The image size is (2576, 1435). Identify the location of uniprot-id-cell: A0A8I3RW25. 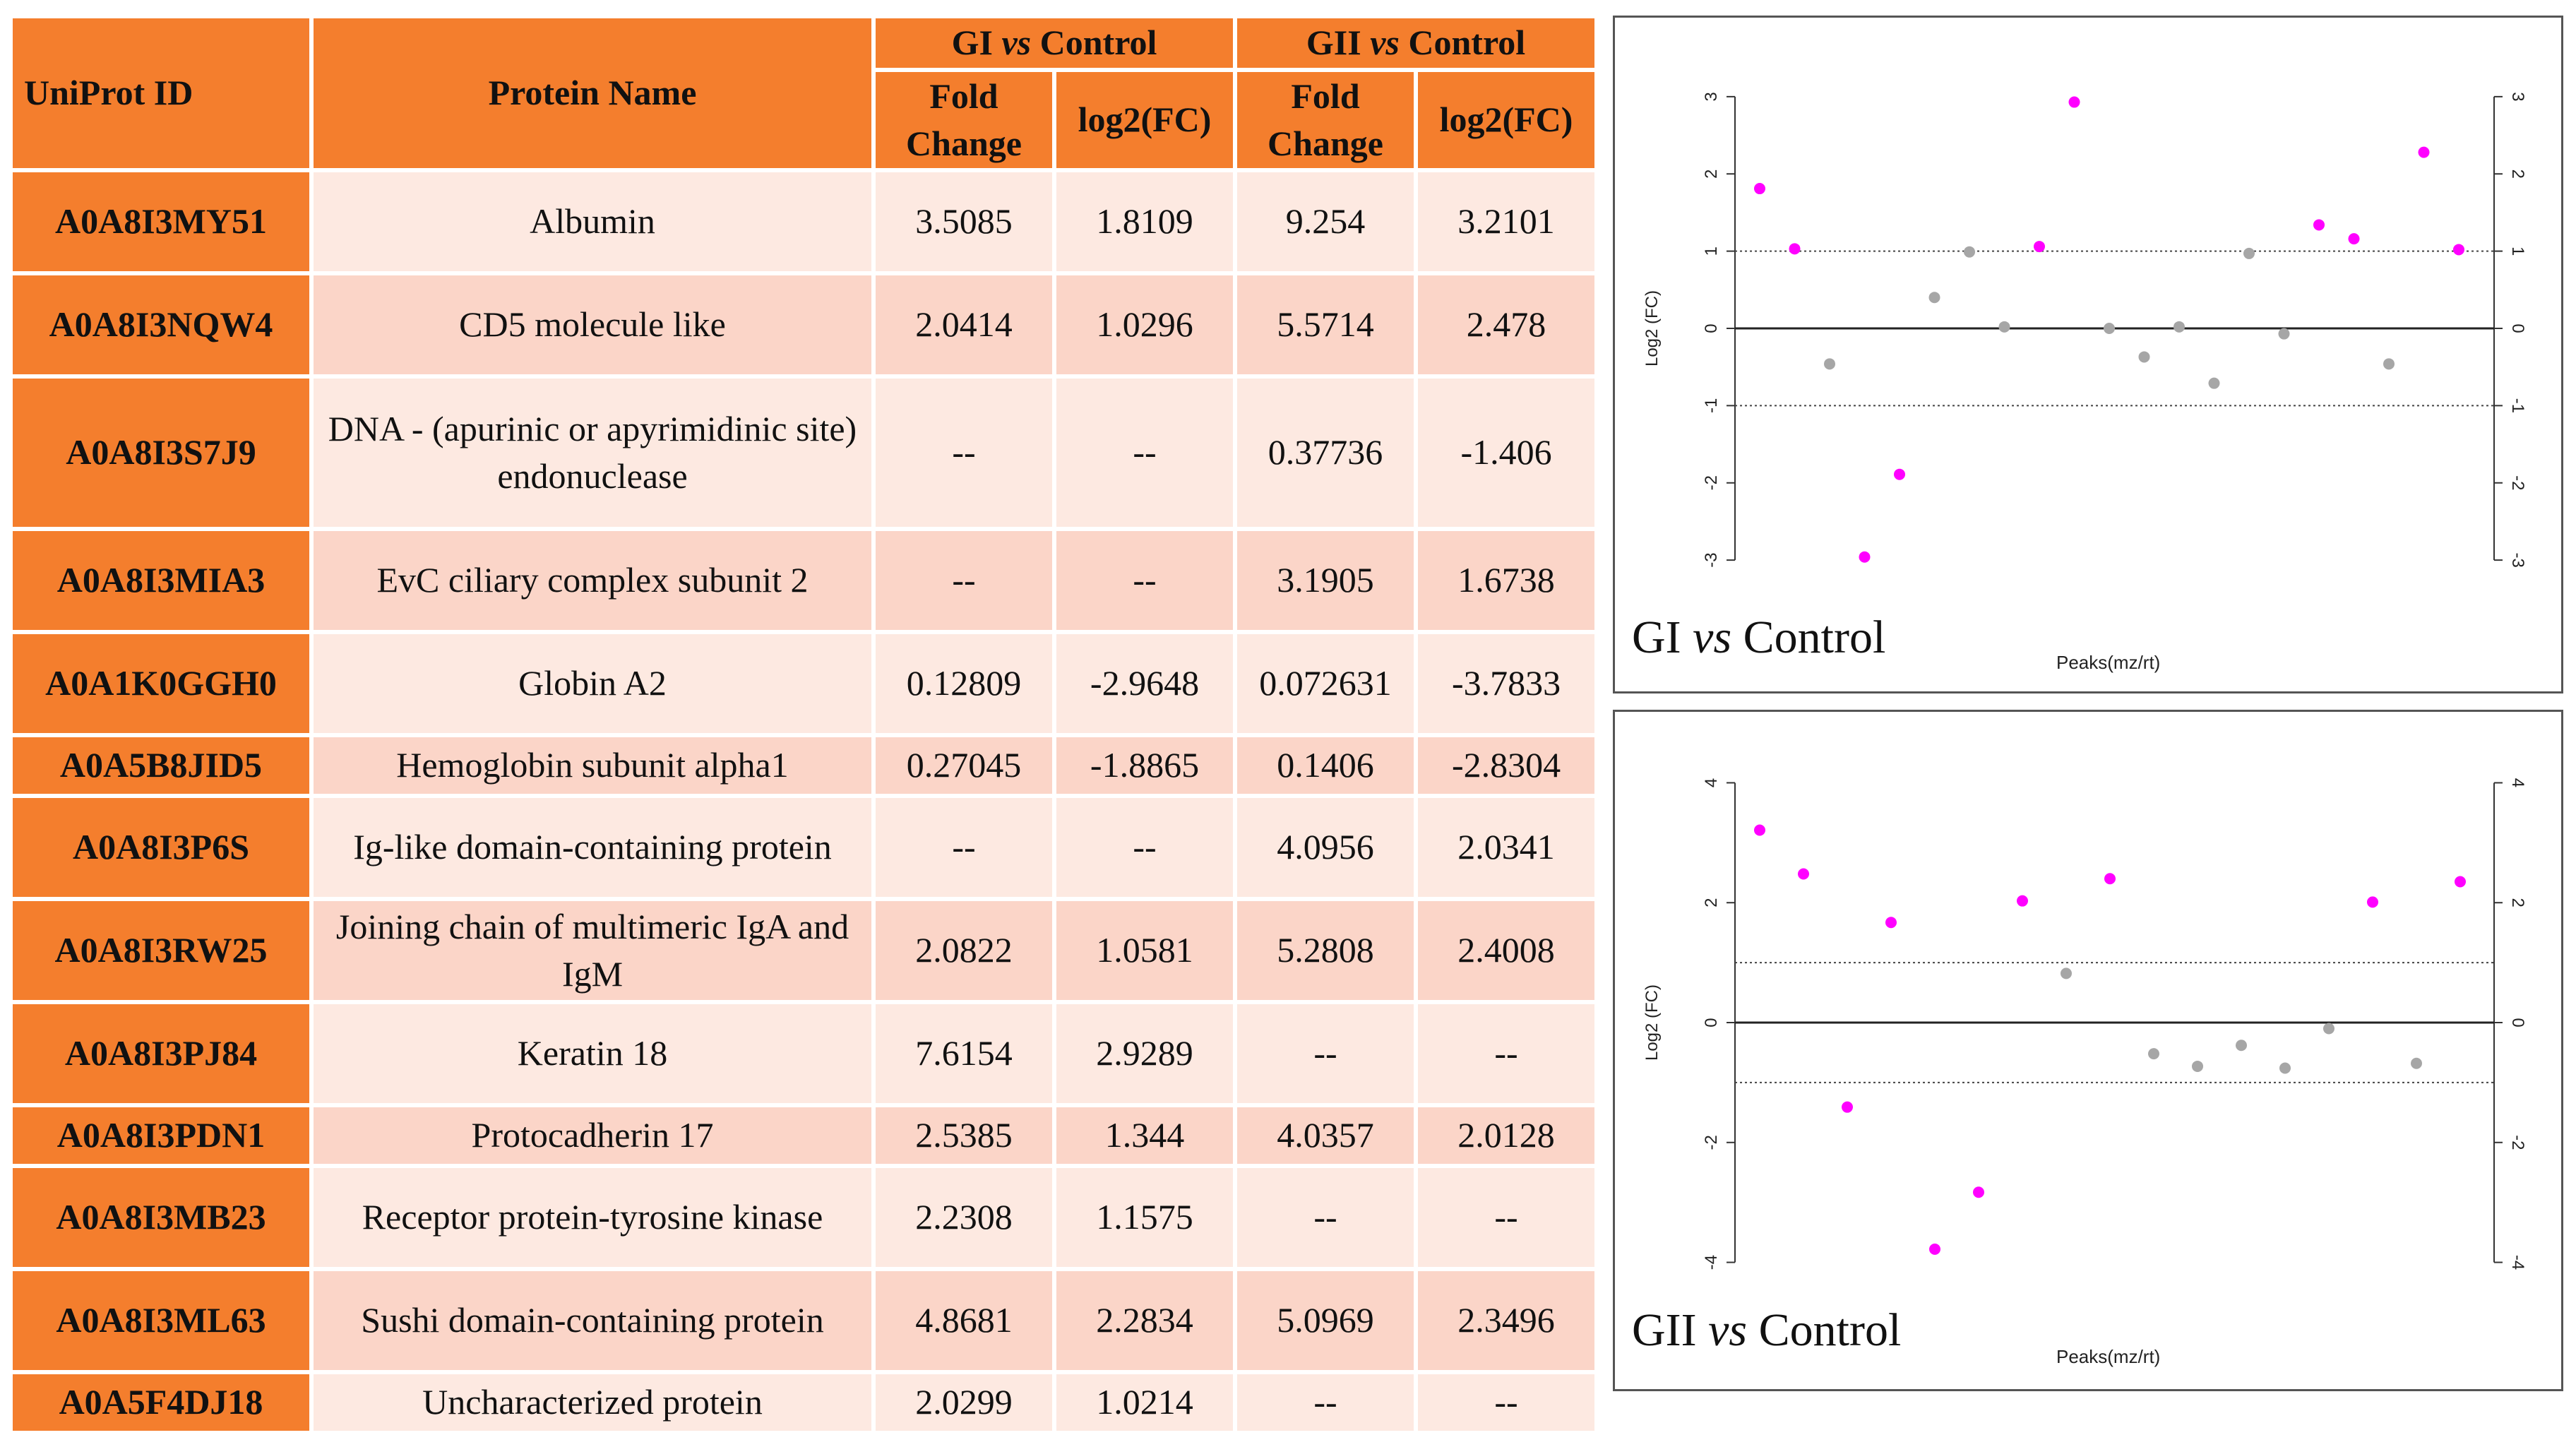
(161, 950).